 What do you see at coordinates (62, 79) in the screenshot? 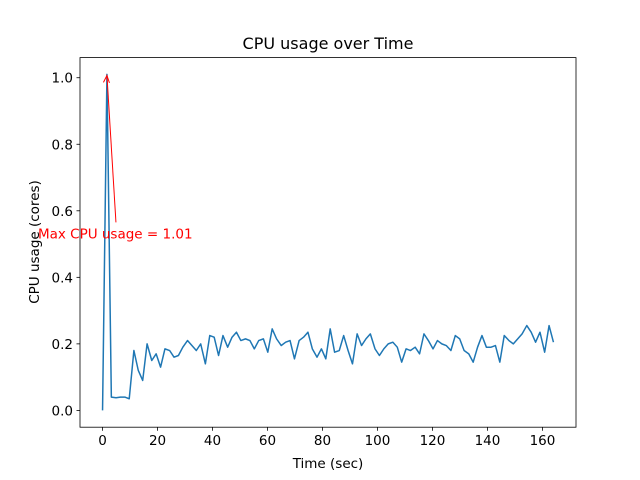
I see `y-tick-label: 1.0` at bounding box center [62, 79].